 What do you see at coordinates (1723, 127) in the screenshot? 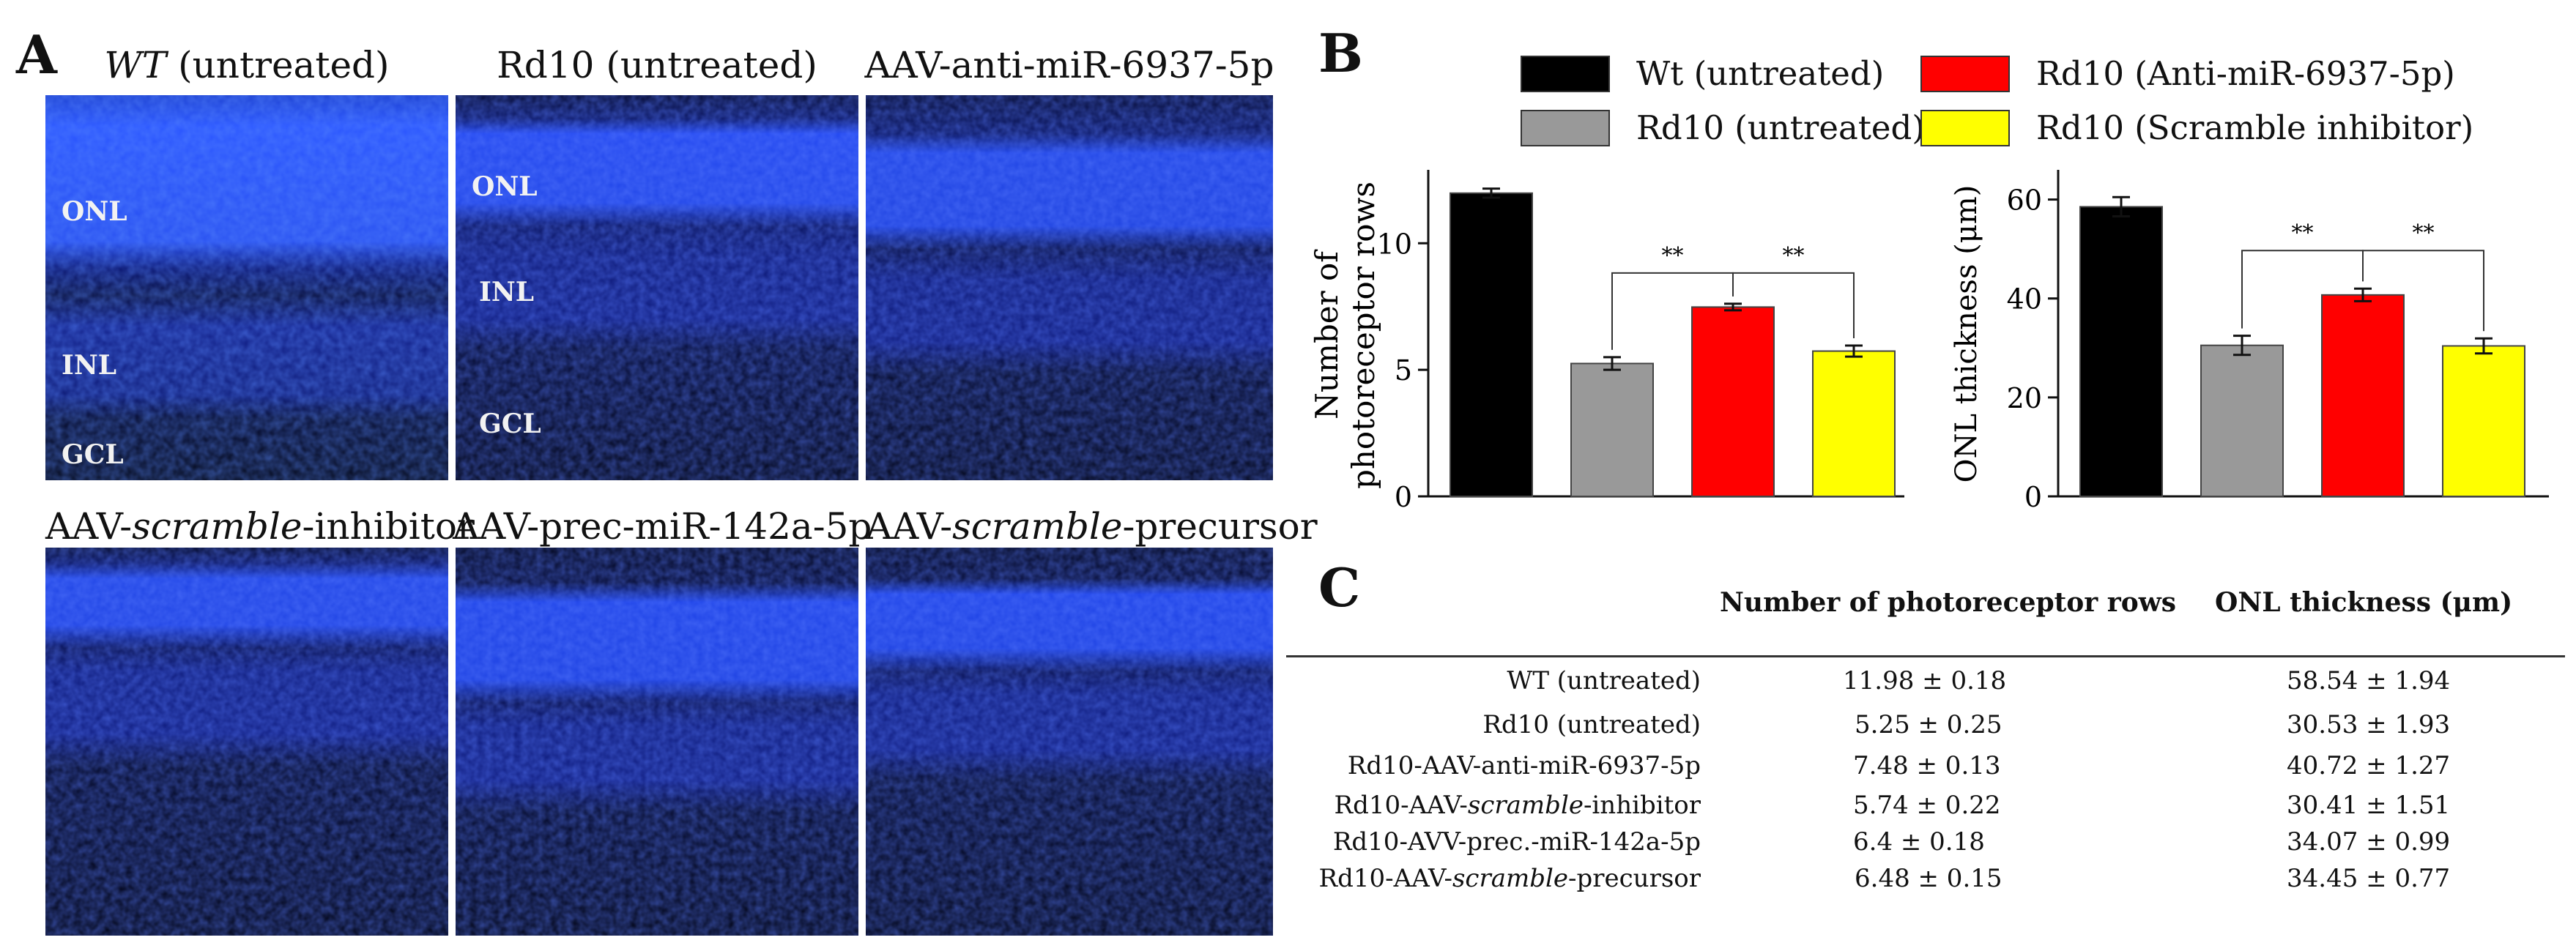
I see `legend-item-rd10: Rd10 (untreated)` at bounding box center [1723, 127].